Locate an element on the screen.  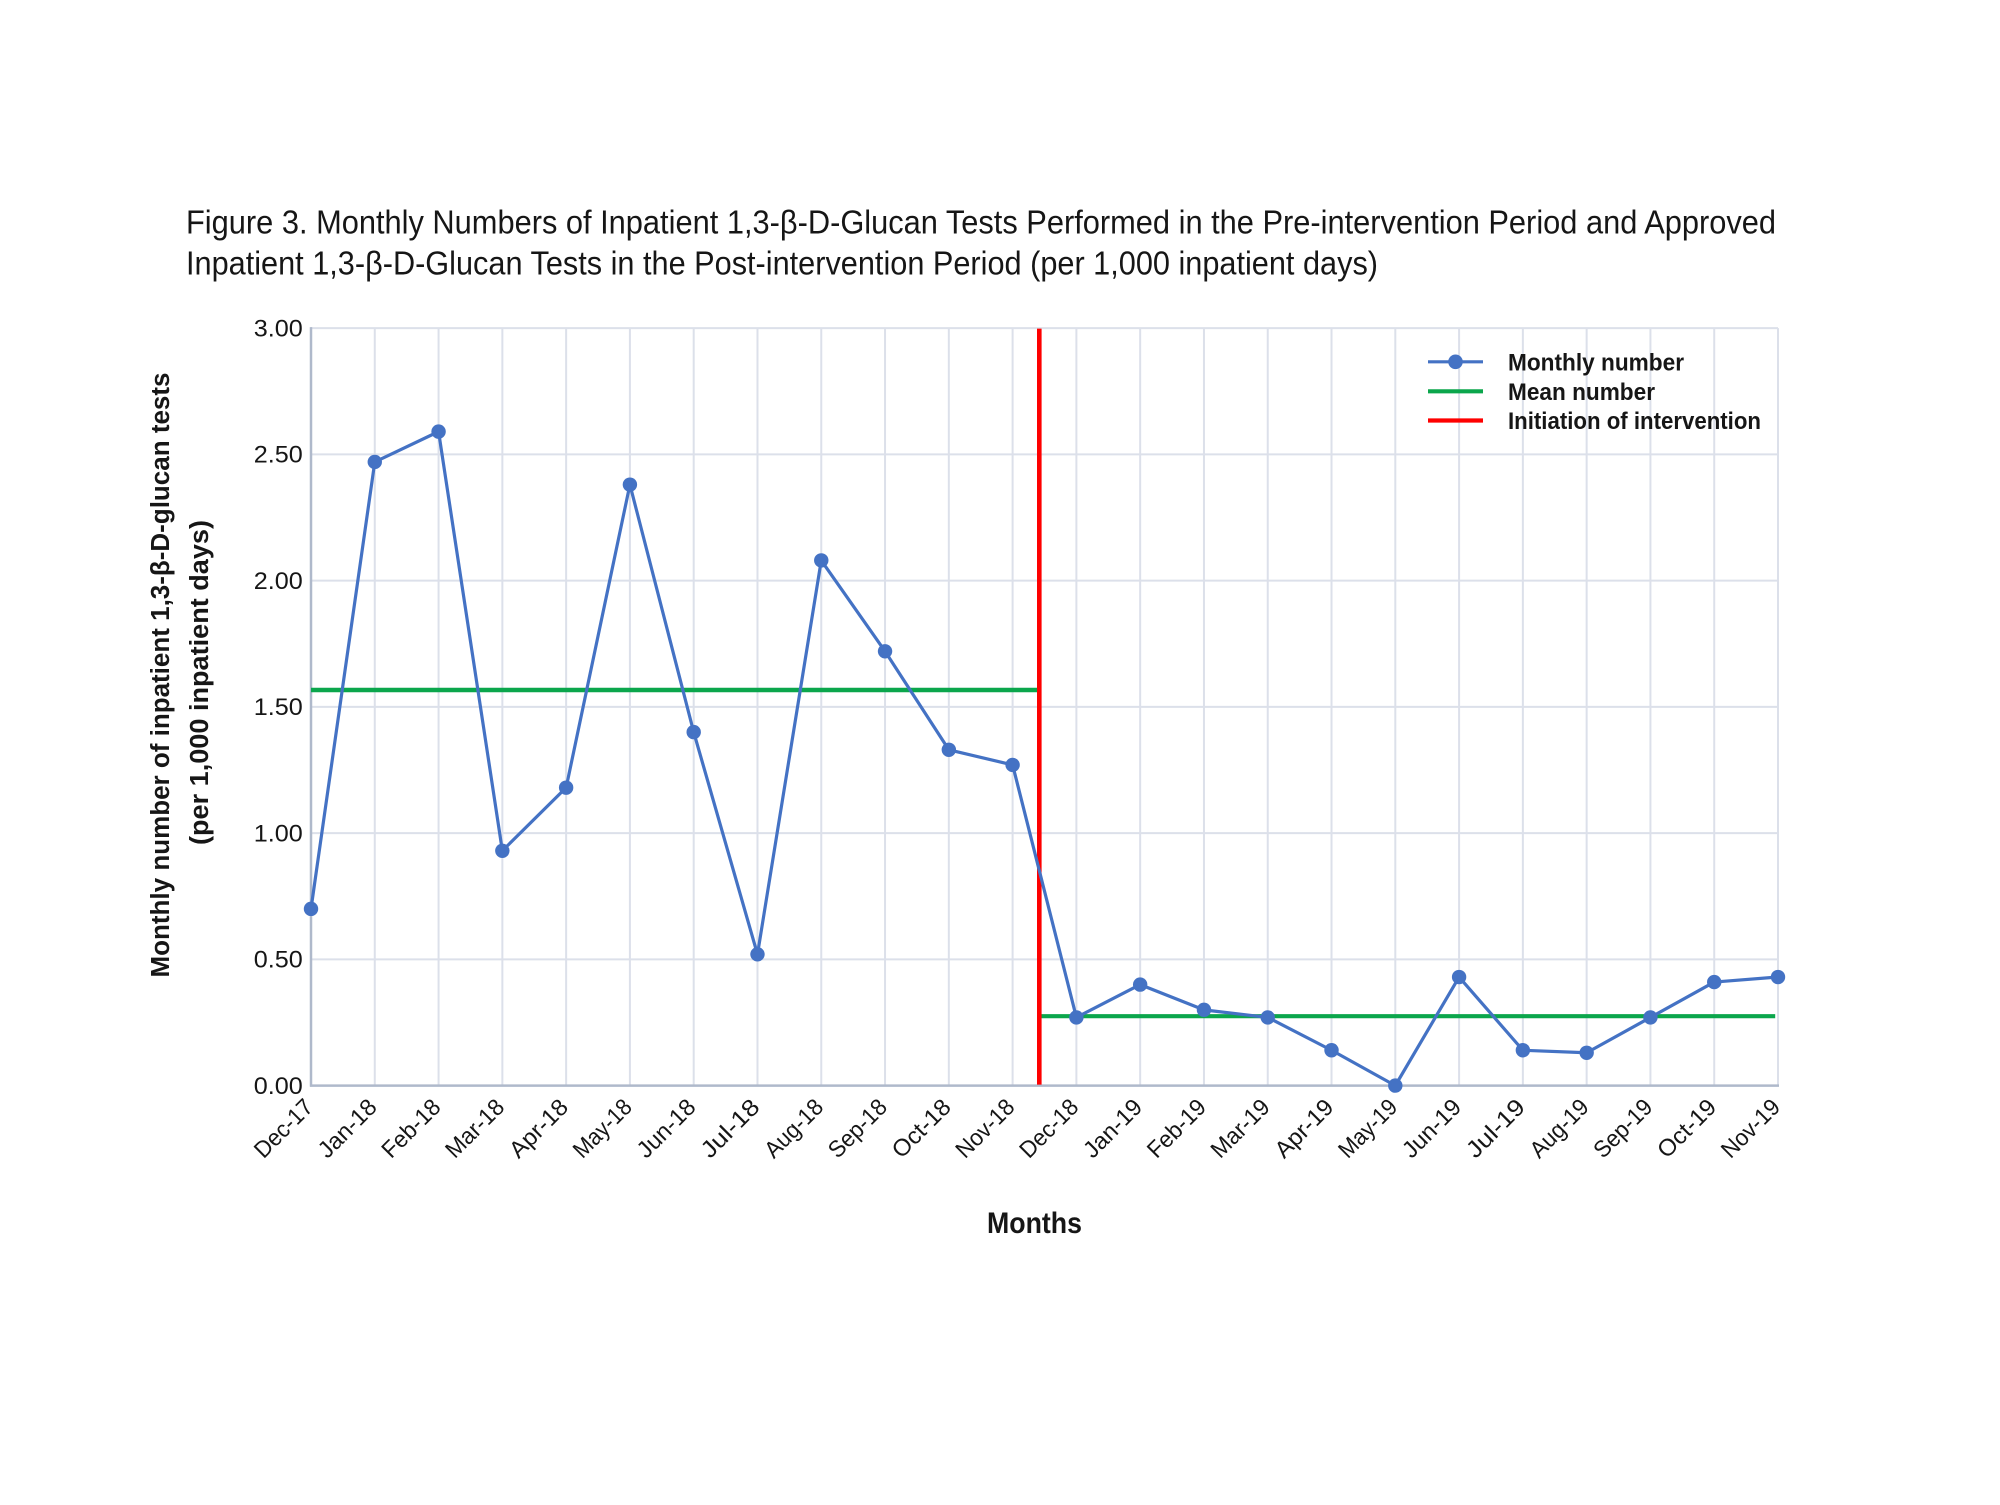
svg-text: 0.00 is located at coordinates (278, 1086).